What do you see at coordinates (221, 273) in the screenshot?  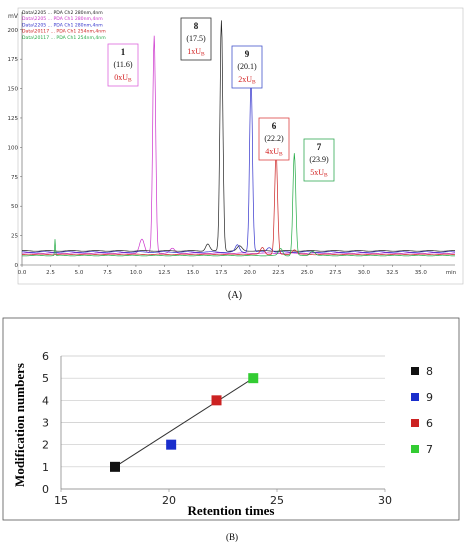 I see `a-x-tick-label: 17.5` at bounding box center [221, 273].